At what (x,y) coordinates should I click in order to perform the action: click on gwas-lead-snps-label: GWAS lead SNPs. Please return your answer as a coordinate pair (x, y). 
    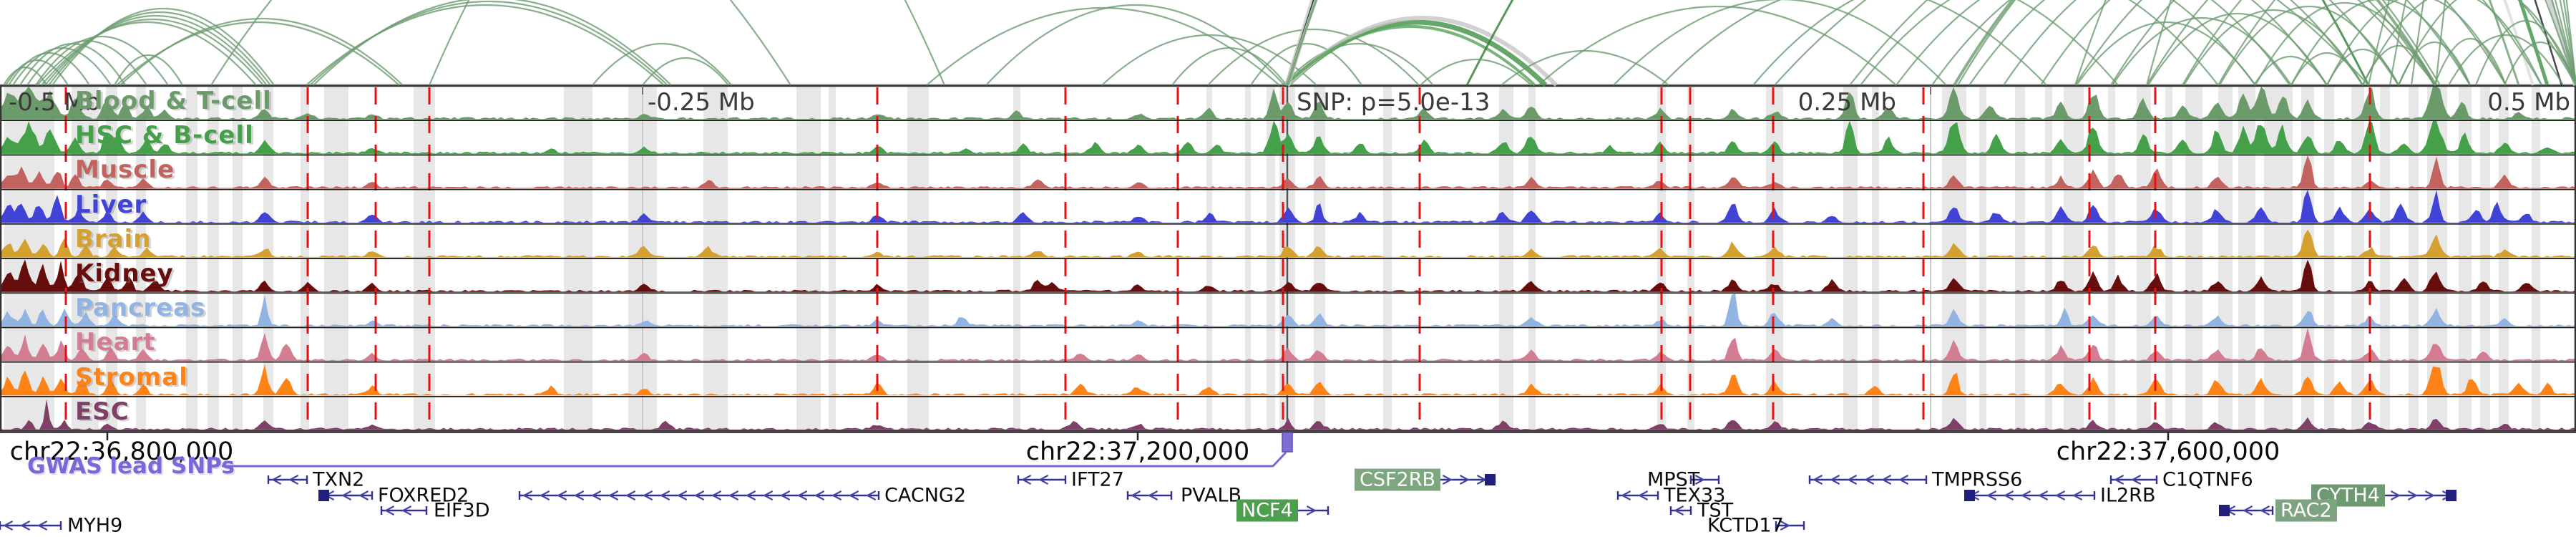
    Looking at the image, I should click on (131, 466).